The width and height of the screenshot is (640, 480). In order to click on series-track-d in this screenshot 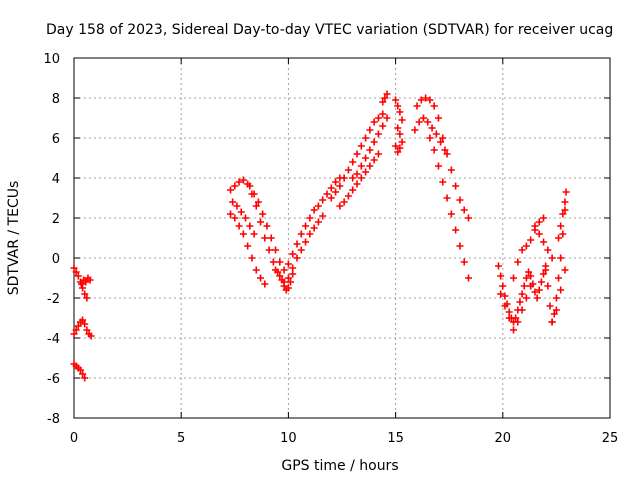, I will do `click(79, 371)`.